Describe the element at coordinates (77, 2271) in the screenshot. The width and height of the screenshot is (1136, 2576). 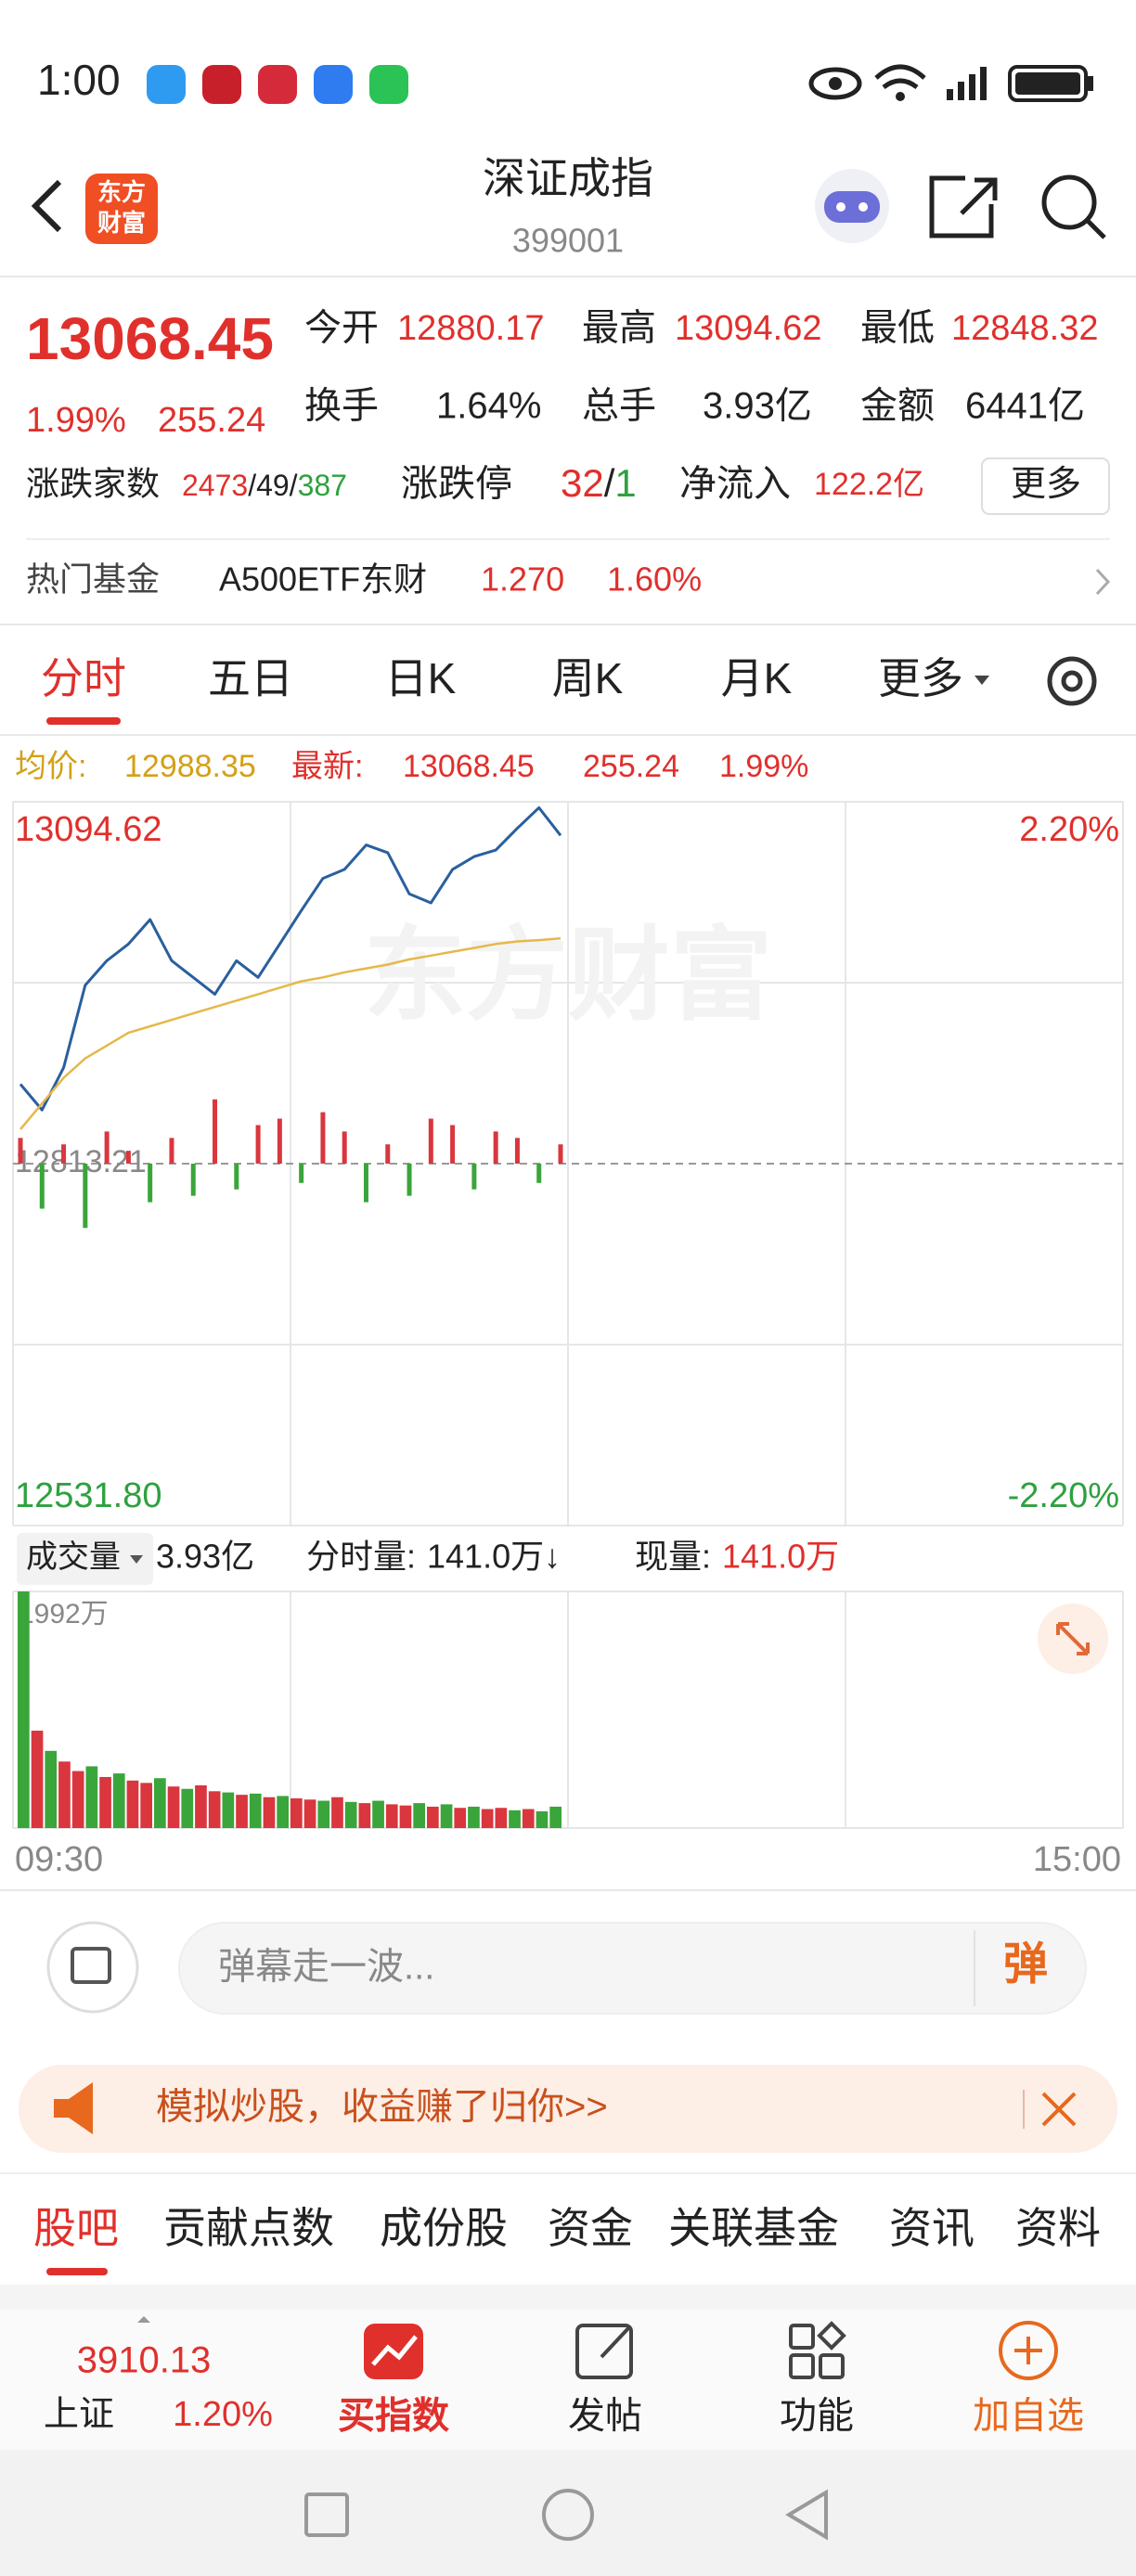
I see `tab-indicator` at that location.